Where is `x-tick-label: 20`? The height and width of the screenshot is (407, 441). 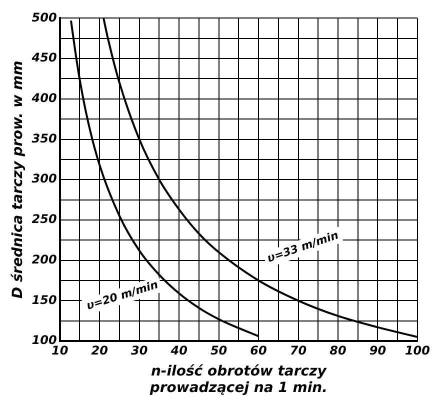 x-tick-label: 20 is located at coordinates (99, 350).